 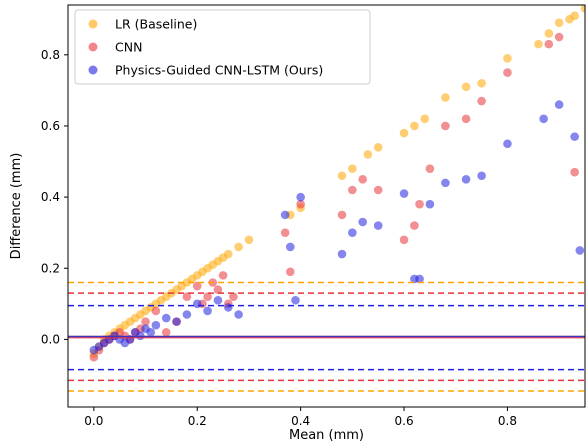 What do you see at coordinates (197, 421) in the screenshot?
I see `x-tick-label: 0.2` at bounding box center [197, 421].